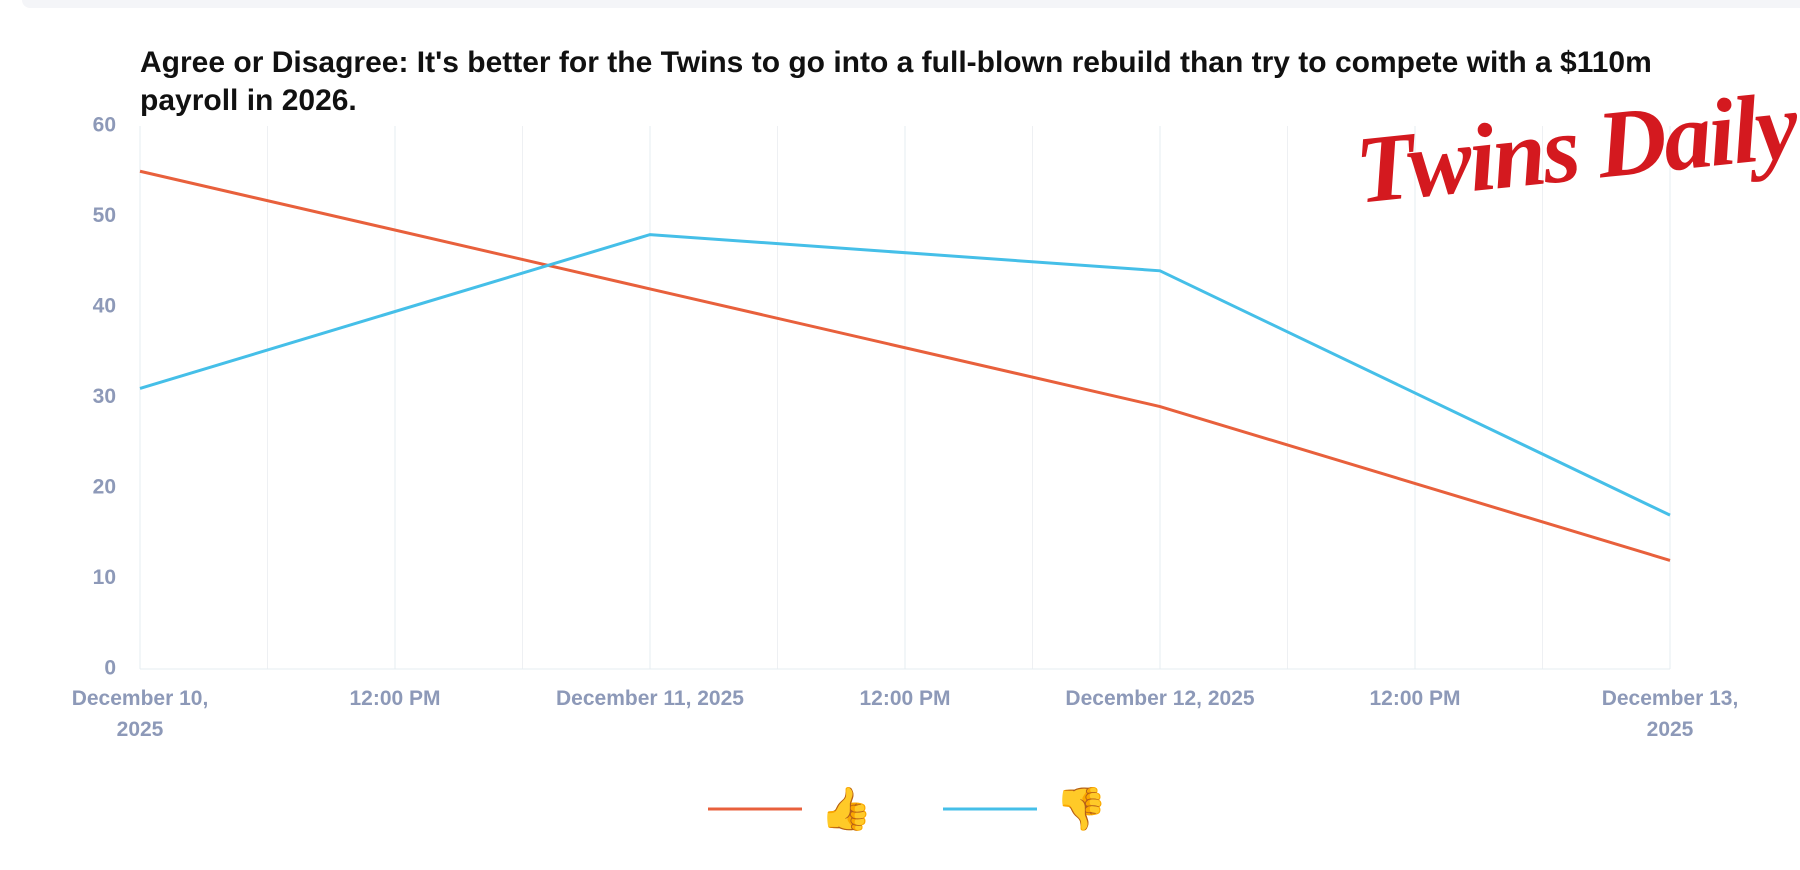 The width and height of the screenshot is (1800, 870). Describe the element at coordinates (140, 714) in the screenshot. I see `x-tick-label: December 10, 2025` at that location.